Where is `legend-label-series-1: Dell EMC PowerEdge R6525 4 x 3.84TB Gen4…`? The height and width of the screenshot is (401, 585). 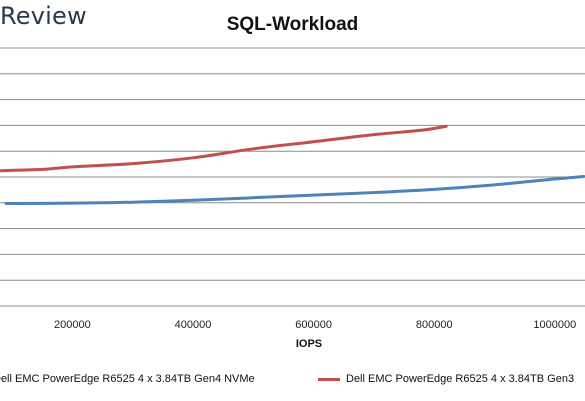 legend-label-series-1: Dell EMC PowerEdge R6525 4 x 3.84TB Gen4… is located at coordinates (127, 379).